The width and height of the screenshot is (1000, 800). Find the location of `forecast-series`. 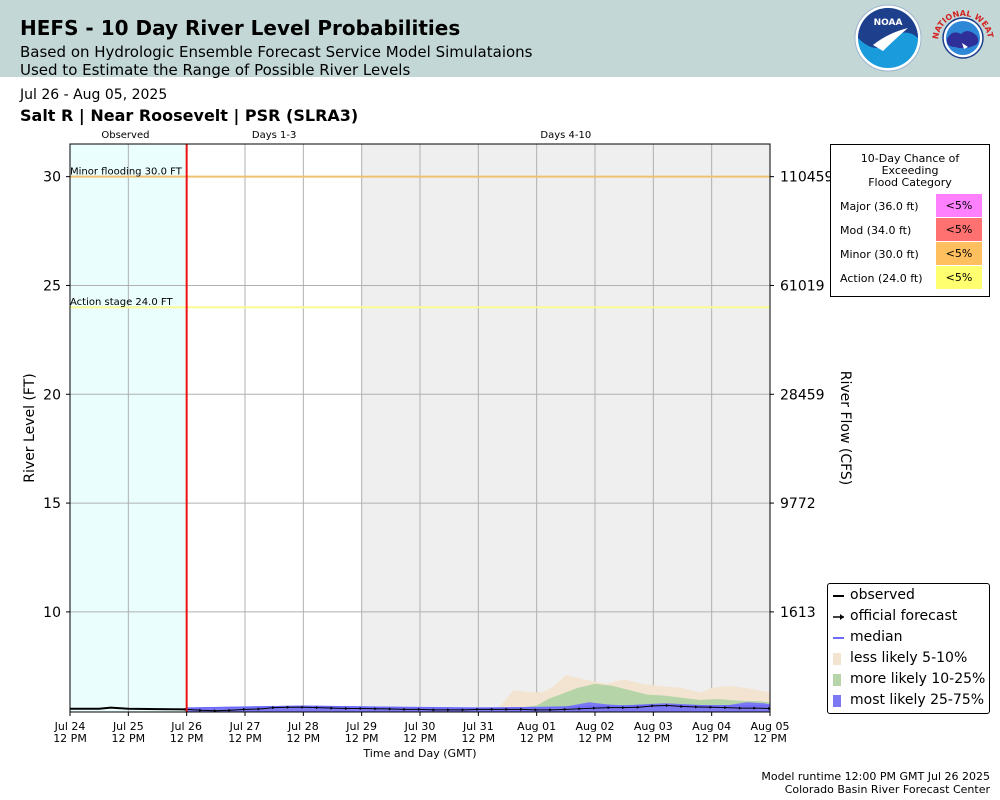

forecast-series is located at coordinates (478, 693).